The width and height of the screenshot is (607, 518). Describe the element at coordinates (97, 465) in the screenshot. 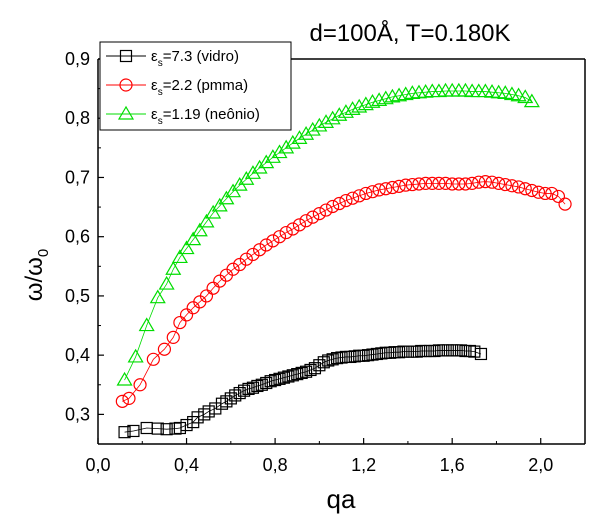

I see `x-tick-label: 0,0` at that location.